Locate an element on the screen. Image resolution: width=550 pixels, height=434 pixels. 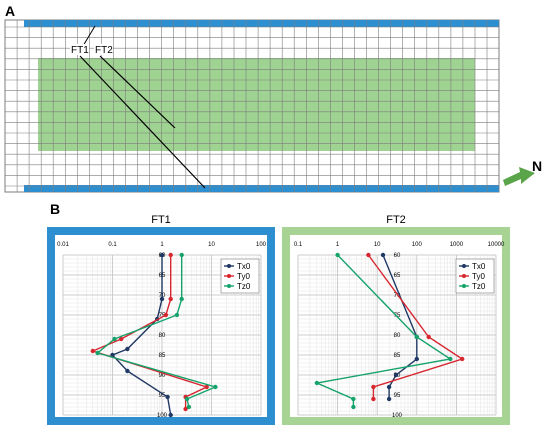
ft2-line is located at coordinates (137, 92).